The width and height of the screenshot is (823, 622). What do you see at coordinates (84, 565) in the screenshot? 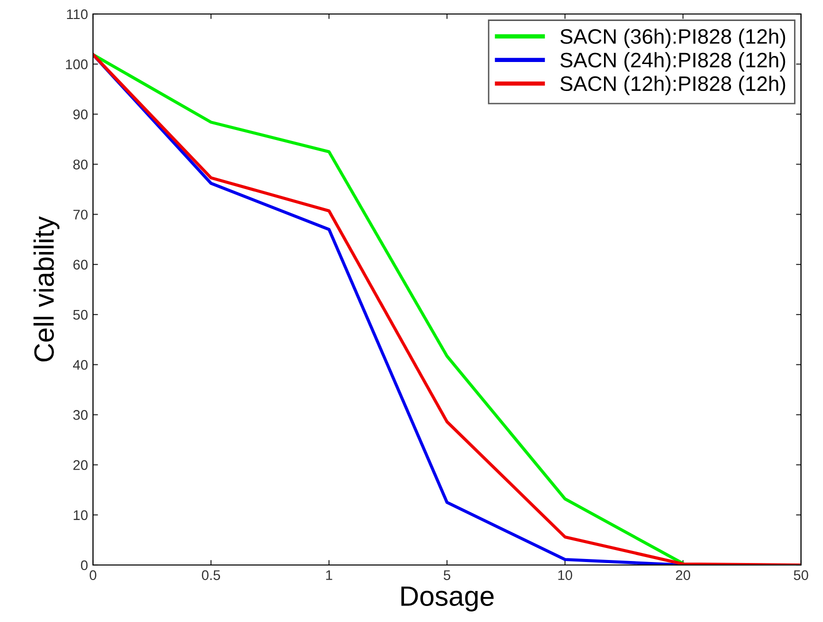
I see `y-tick-label: 0` at bounding box center [84, 565].